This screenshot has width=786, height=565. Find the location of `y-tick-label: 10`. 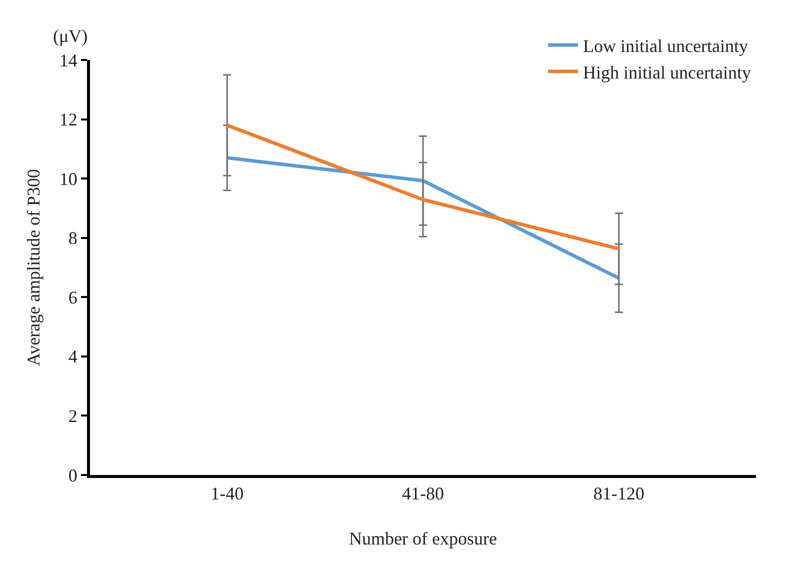

y-tick-label: 10 is located at coordinates (68, 178).